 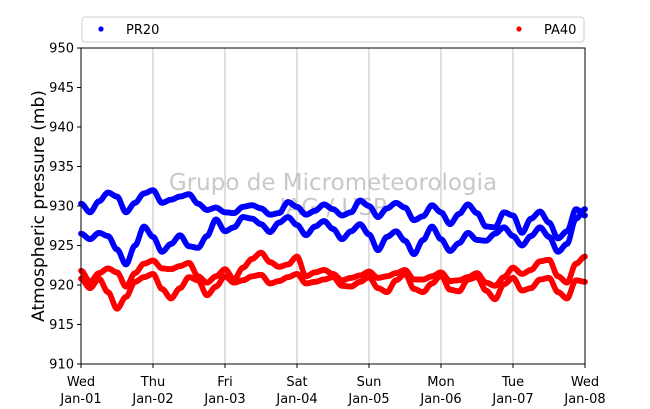 What do you see at coordinates (61, 246) in the screenshot?
I see `y-tick-label: 925` at bounding box center [61, 246].